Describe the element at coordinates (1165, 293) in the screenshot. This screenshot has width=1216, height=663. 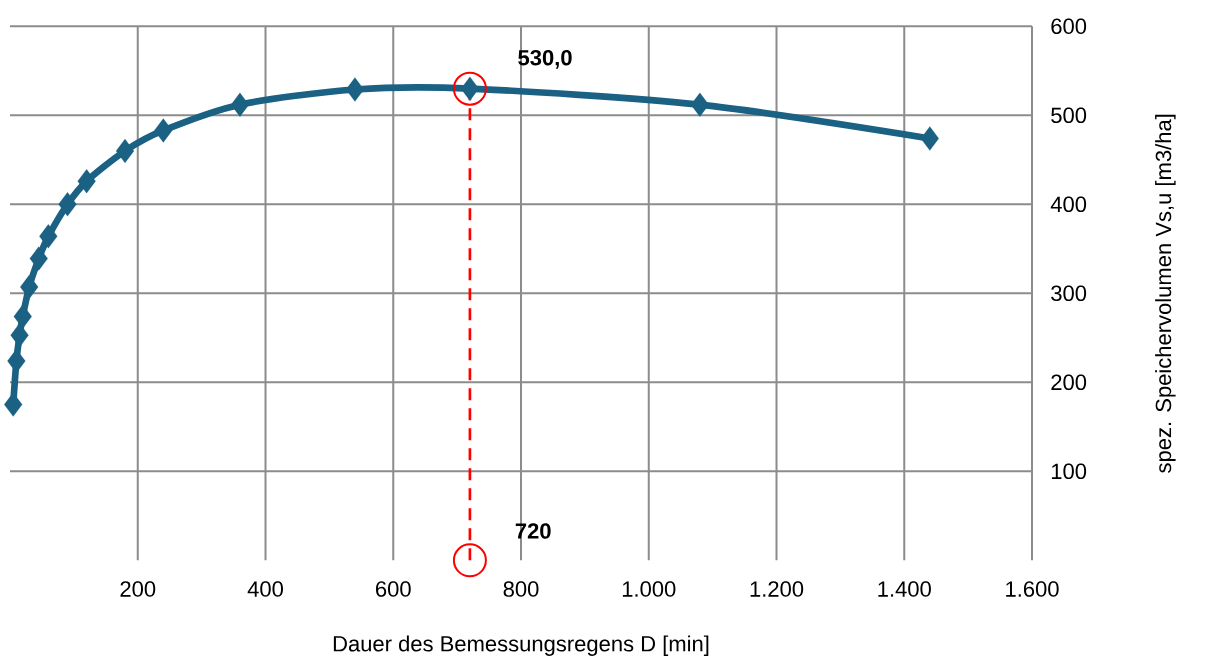
I see `y-axis-title: spez. Speichervolumen Vs,u [m3/ha]` at that location.